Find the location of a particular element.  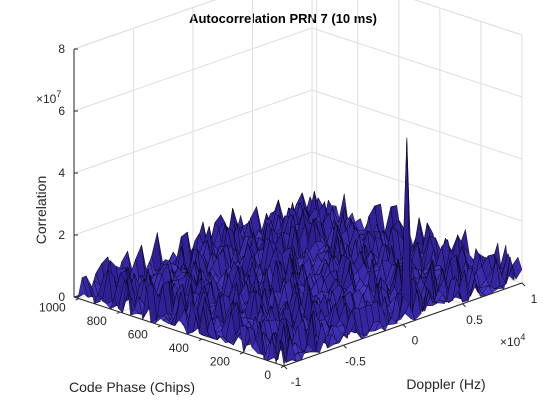

y-tick-label: -0.5 is located at coordinates (355, 361).